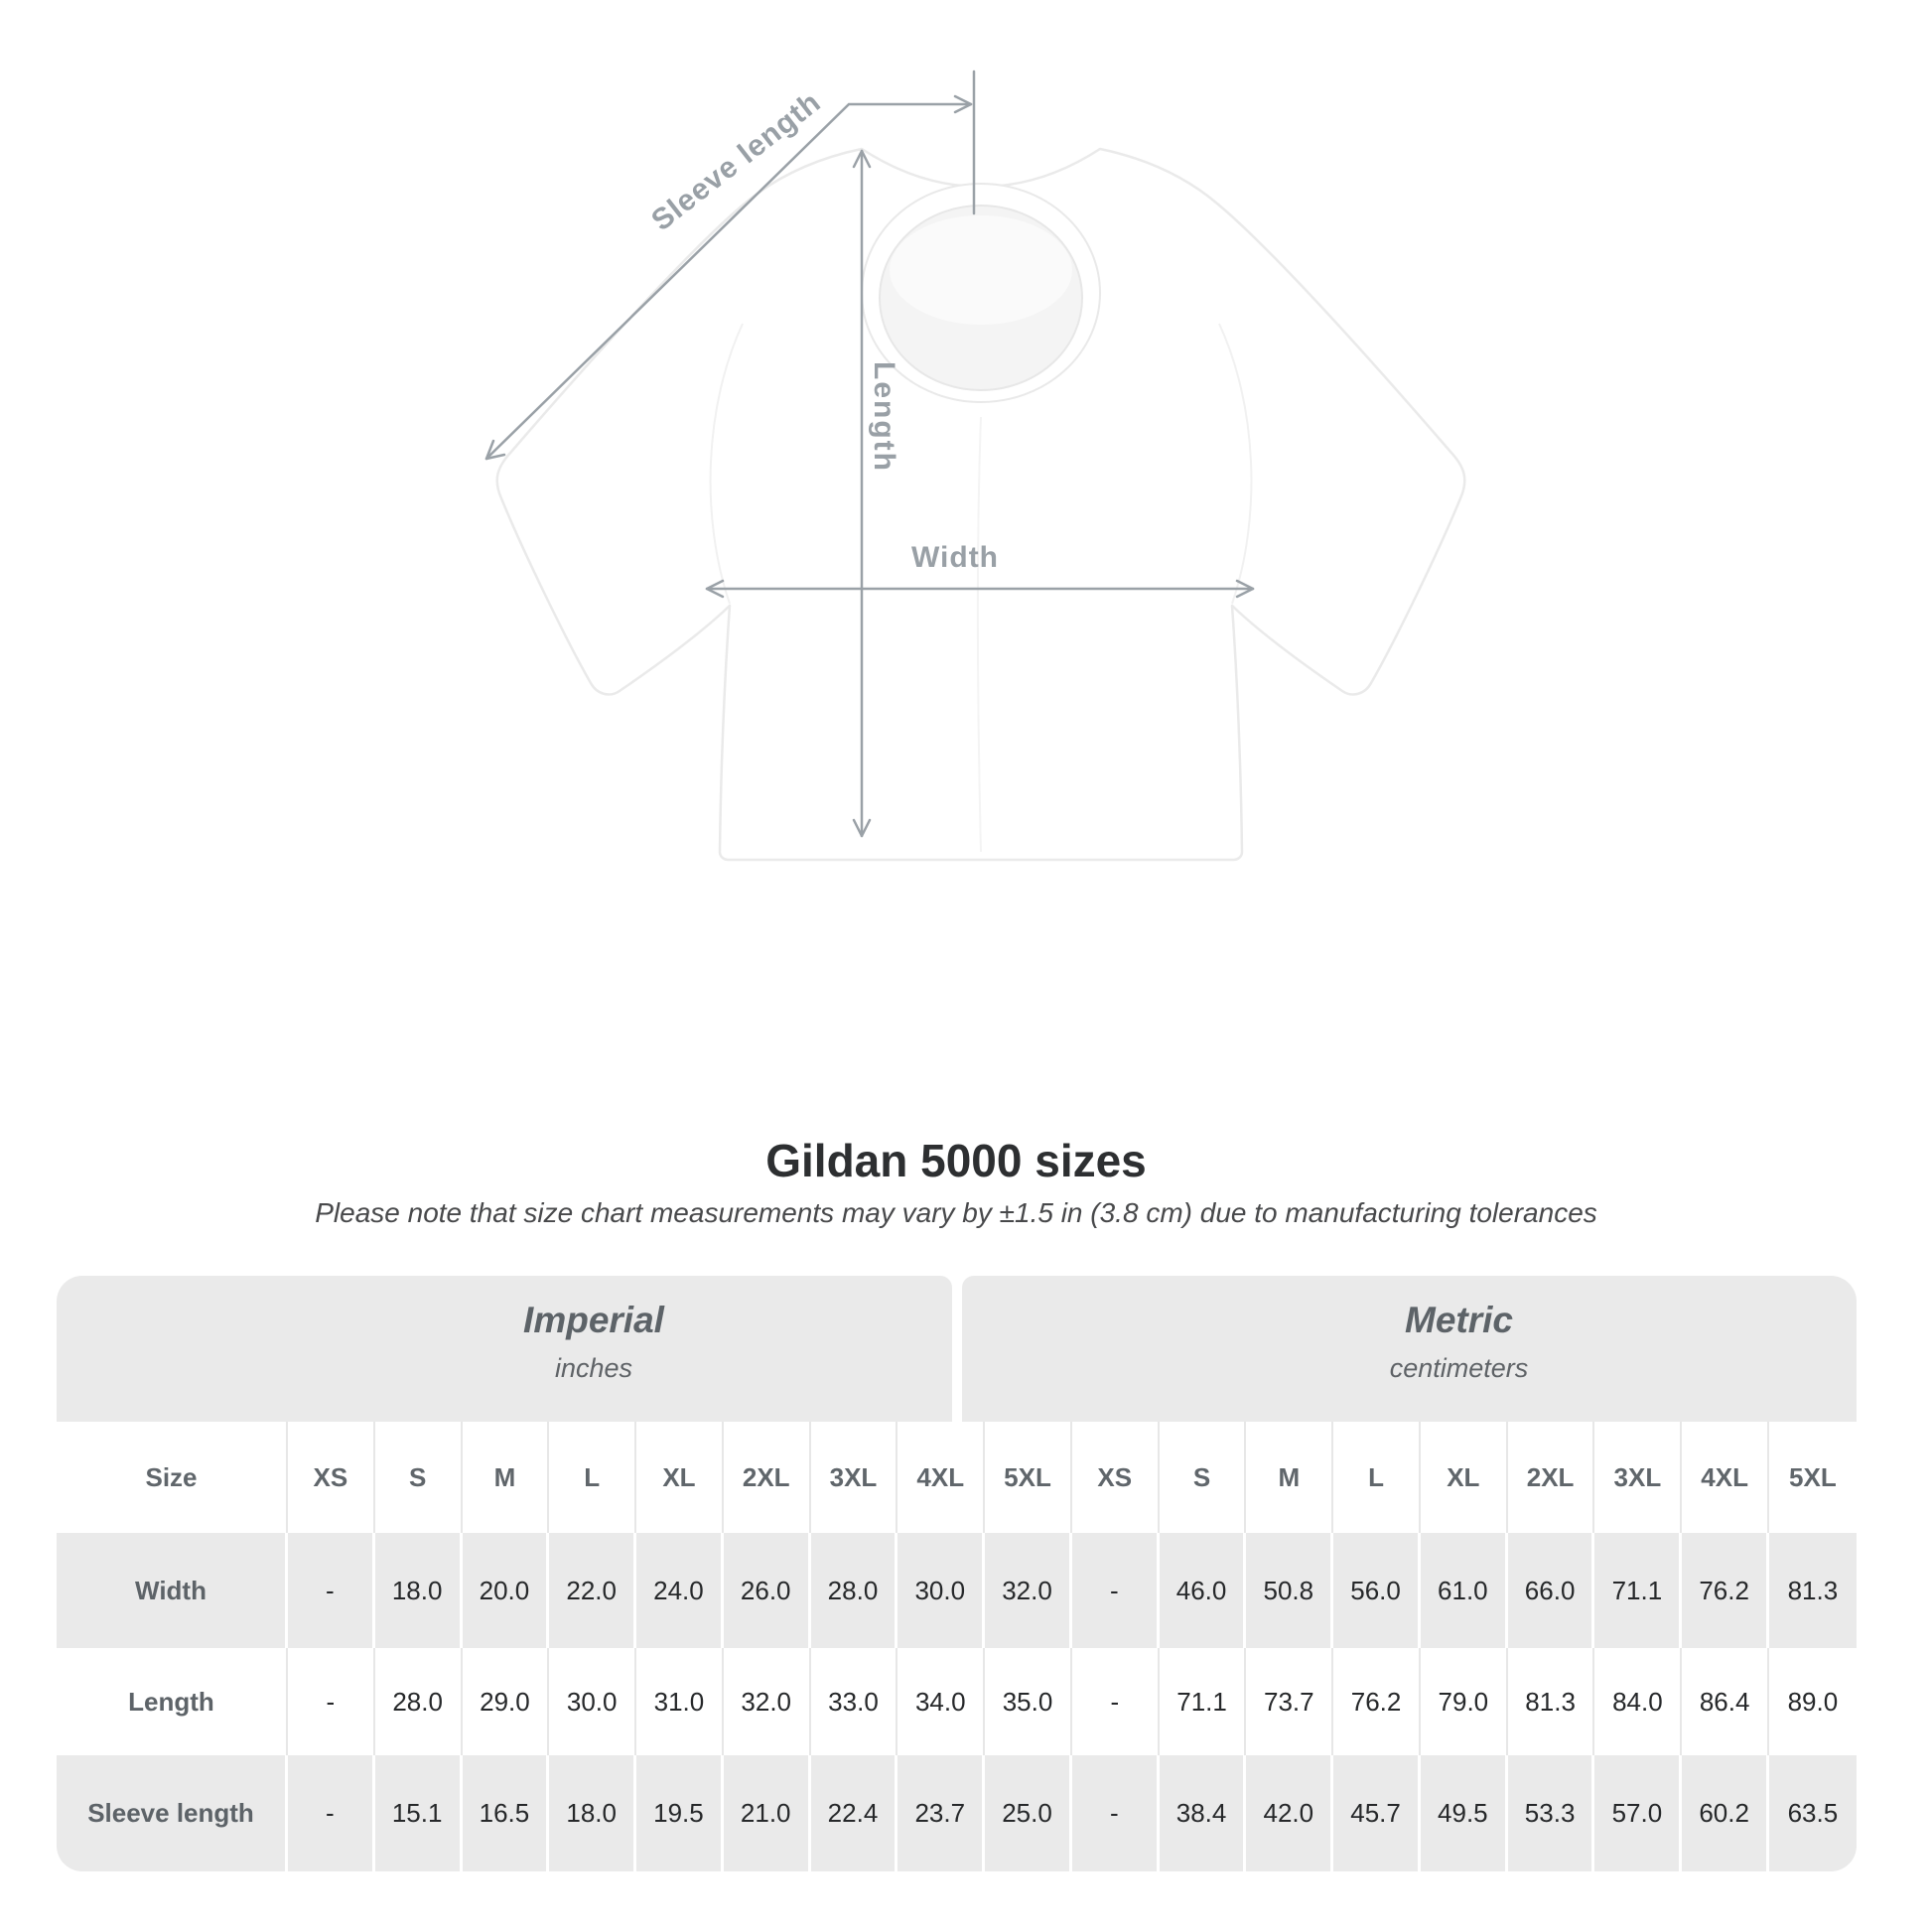 This screenshot has width=1932, height=1932. Describe the element at coordinates (1029, 1813) in the screenshot. I see `table-cell: 25.0` at that location.